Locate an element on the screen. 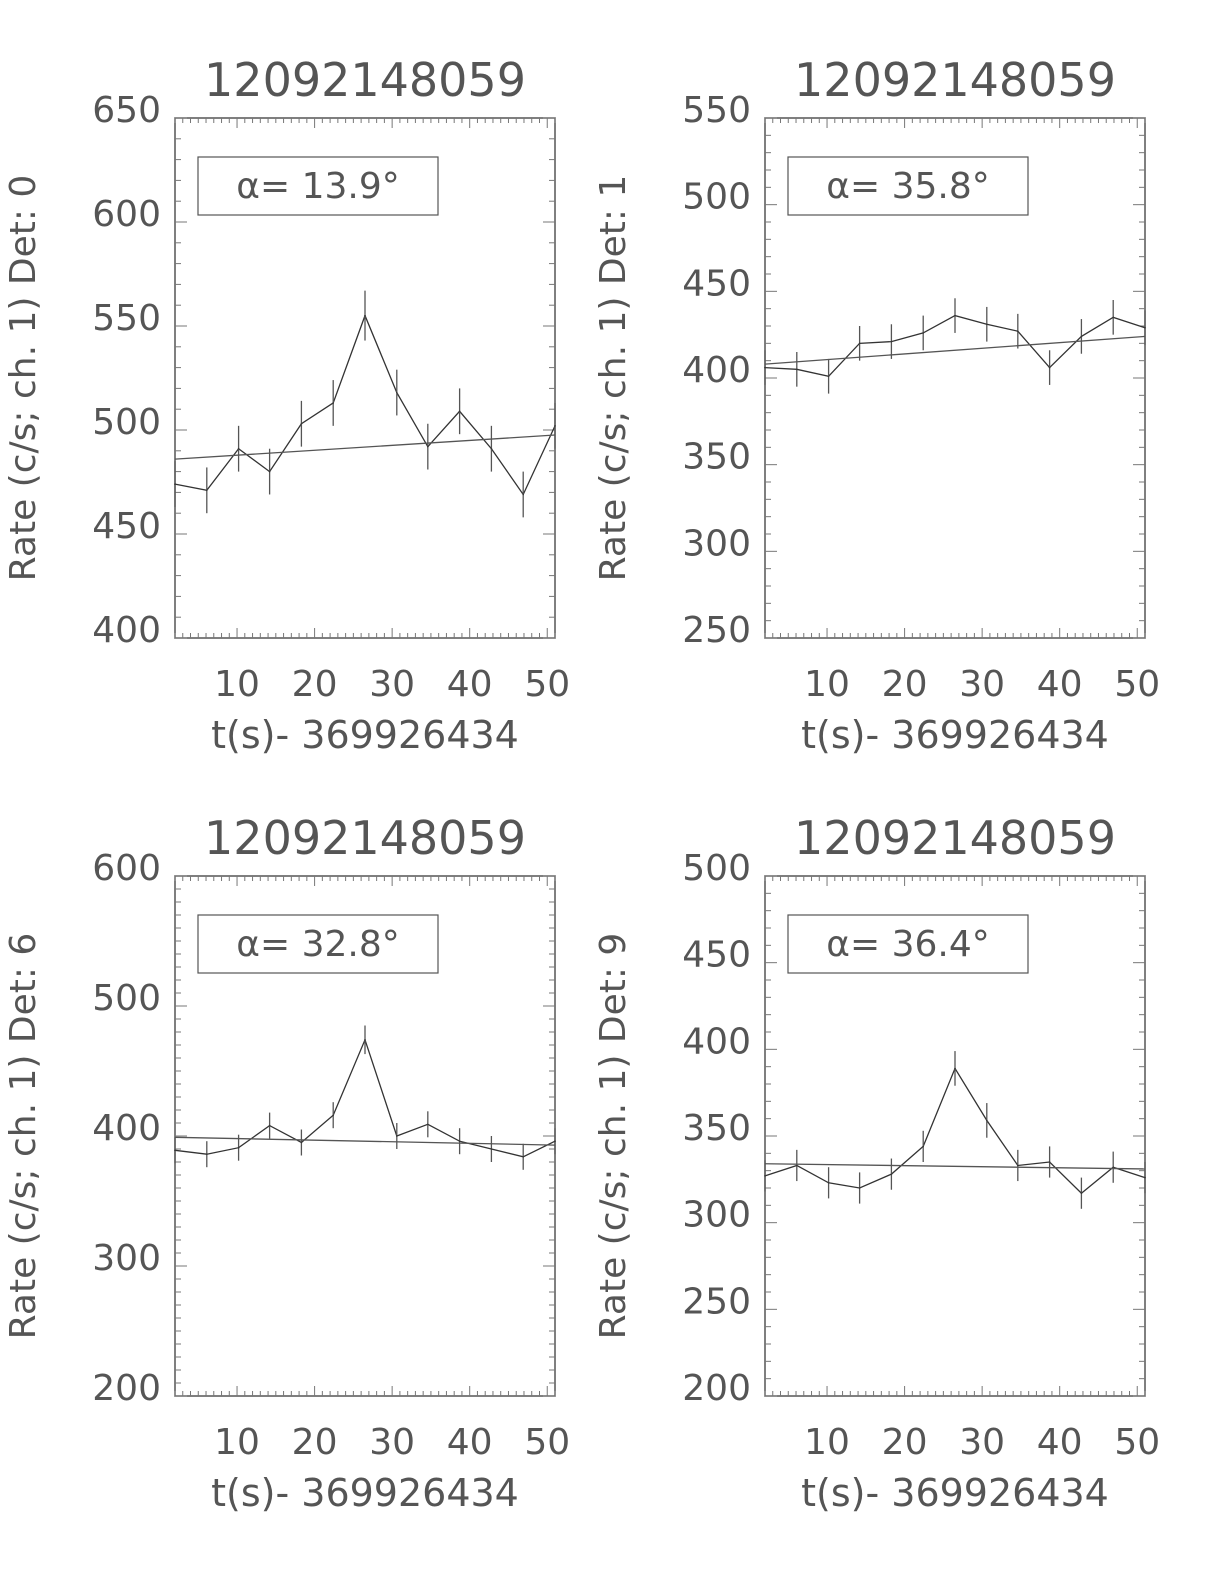 The image size is (1224, 1584). annotation-text: α= 13.9° is located at coordinates (318, 186).